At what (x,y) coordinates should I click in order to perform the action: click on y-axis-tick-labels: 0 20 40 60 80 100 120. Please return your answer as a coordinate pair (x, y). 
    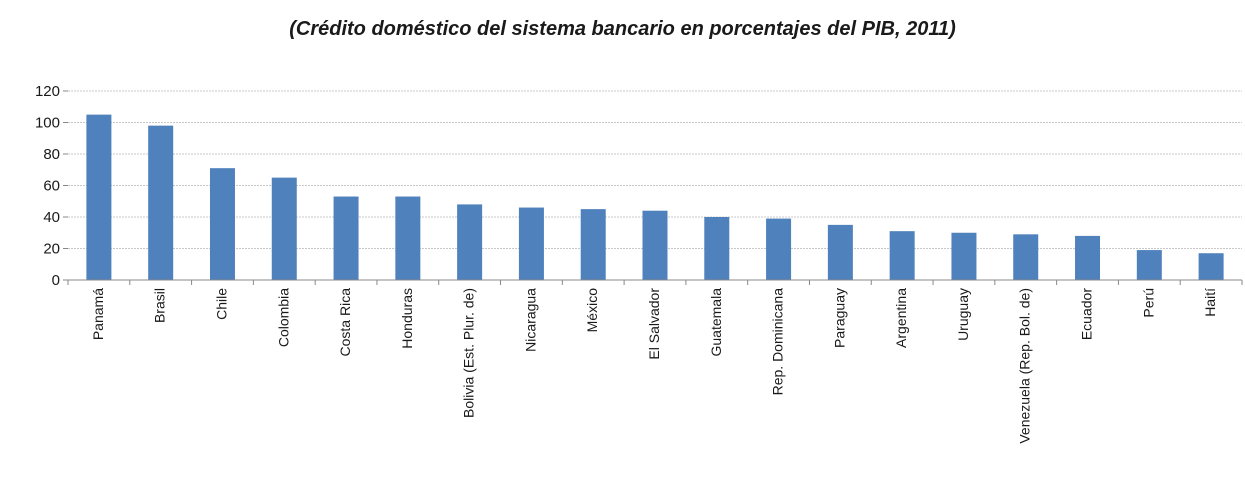
    Looking at the image, I should click on (47, 186).